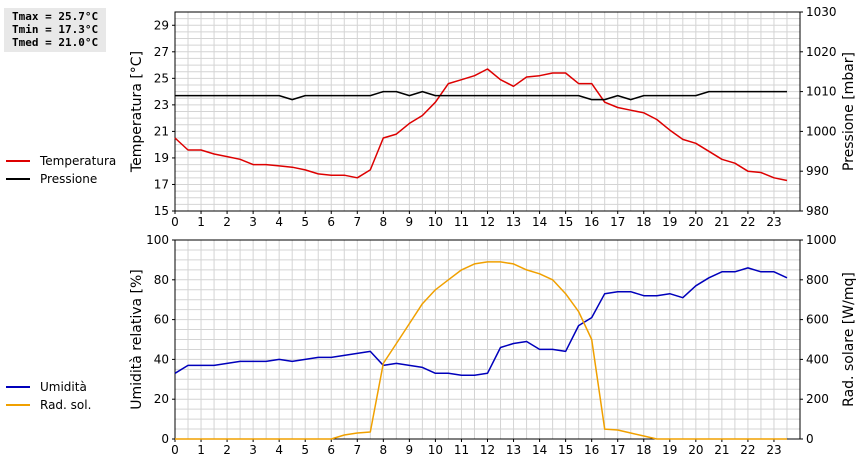 The height and width of the screenshot is (460, 860). Describe the element at coordinates (161, 184) in the screenshot. I see `y-tick-label: 17` at that location.